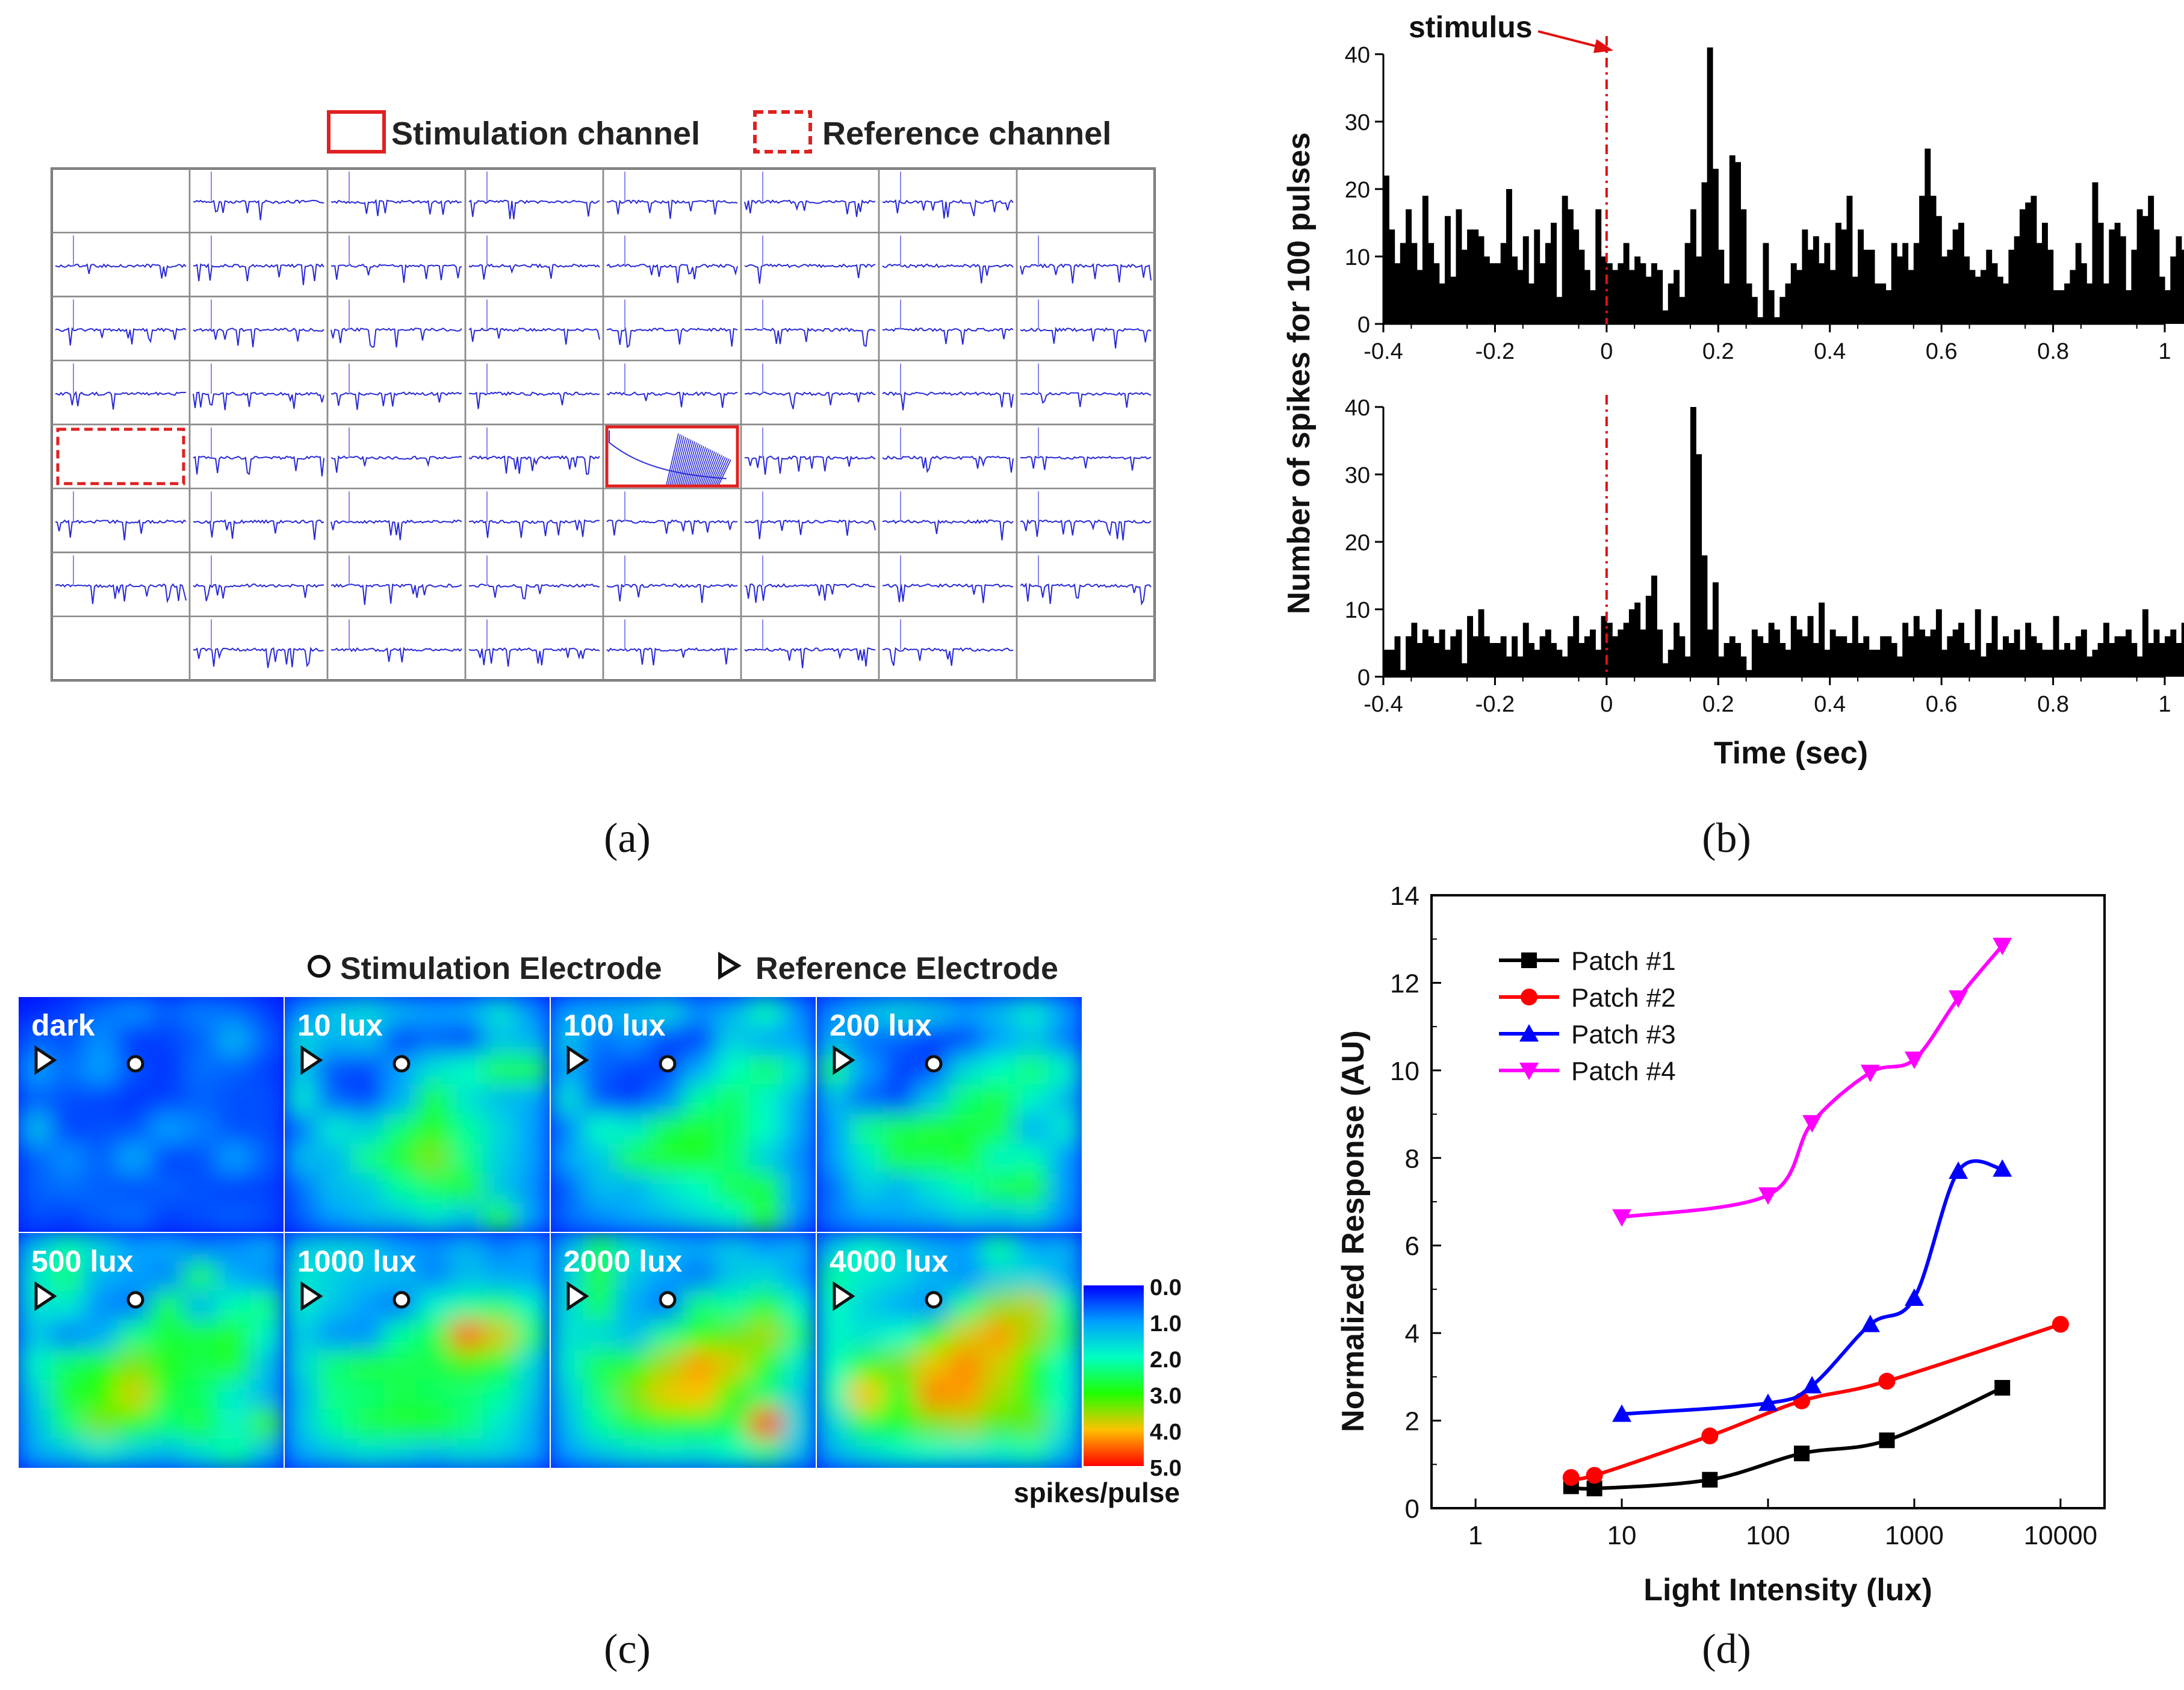 The width and height of the screenshot is (2184, 1690). Describe the element at coordinates (135, 1300) in the screenshot. I see `stimulation-electrode-marker` at that location.